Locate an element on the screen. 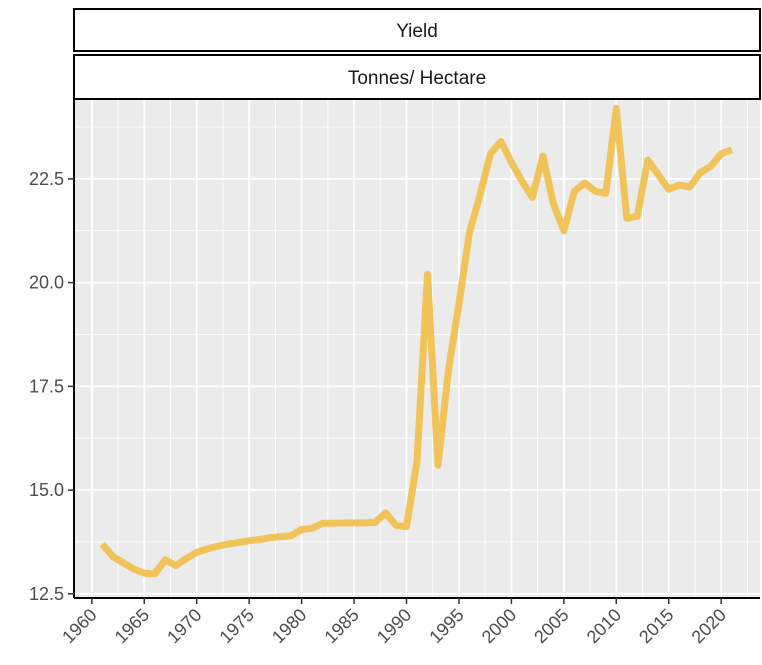  x-tick-label: 1990 is located at coordinates (394, 626).